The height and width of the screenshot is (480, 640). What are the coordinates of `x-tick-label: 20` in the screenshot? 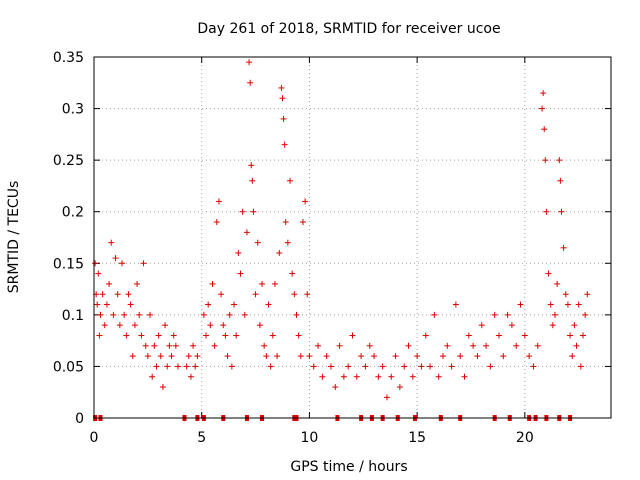 It's located at (525, 438).